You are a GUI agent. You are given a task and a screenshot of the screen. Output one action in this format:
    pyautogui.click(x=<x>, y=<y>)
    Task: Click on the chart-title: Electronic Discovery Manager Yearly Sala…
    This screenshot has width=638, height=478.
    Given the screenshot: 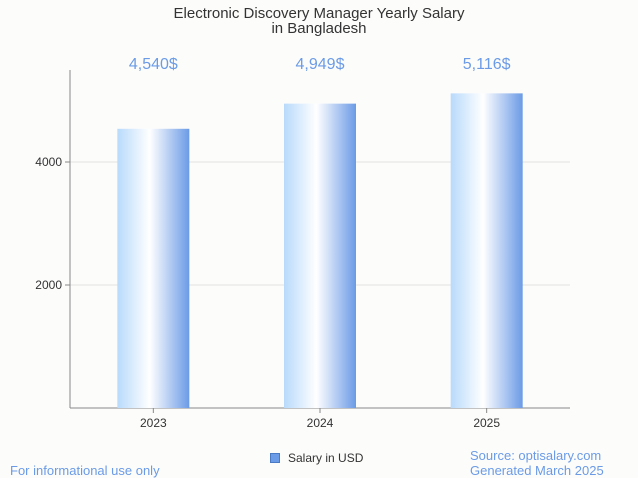 What is the action you would take?
    pyautogui.click(x=319, y=13)
    